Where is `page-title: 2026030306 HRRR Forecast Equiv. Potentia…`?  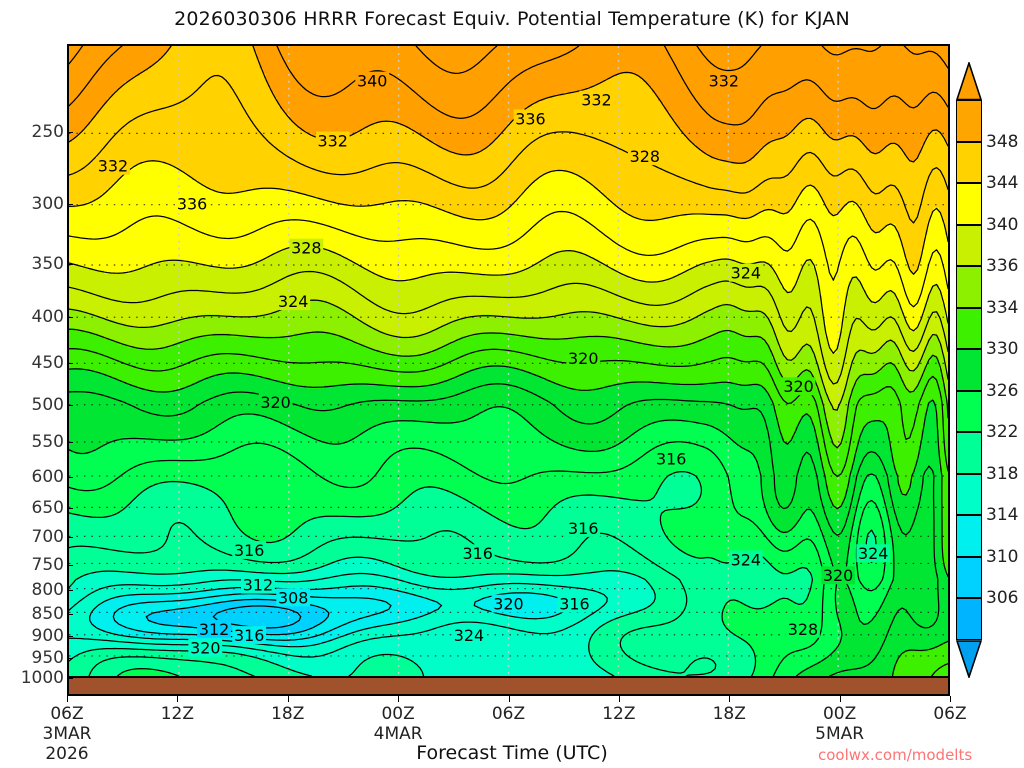 page-title: 2026030306 HRRR Forecast Equiv. Potentia… is located at coordinates (512, 19).